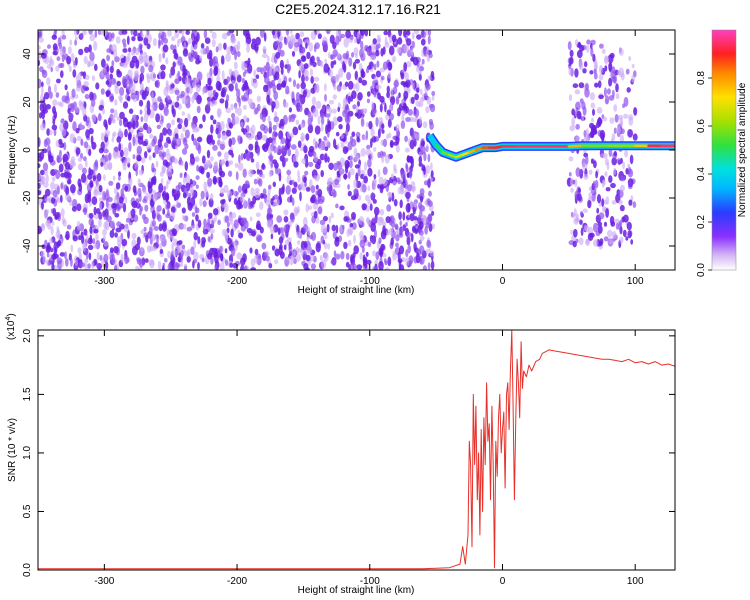 The image size is (750, 600). I want to click on x-tick-label: -300, so click(104, 581).